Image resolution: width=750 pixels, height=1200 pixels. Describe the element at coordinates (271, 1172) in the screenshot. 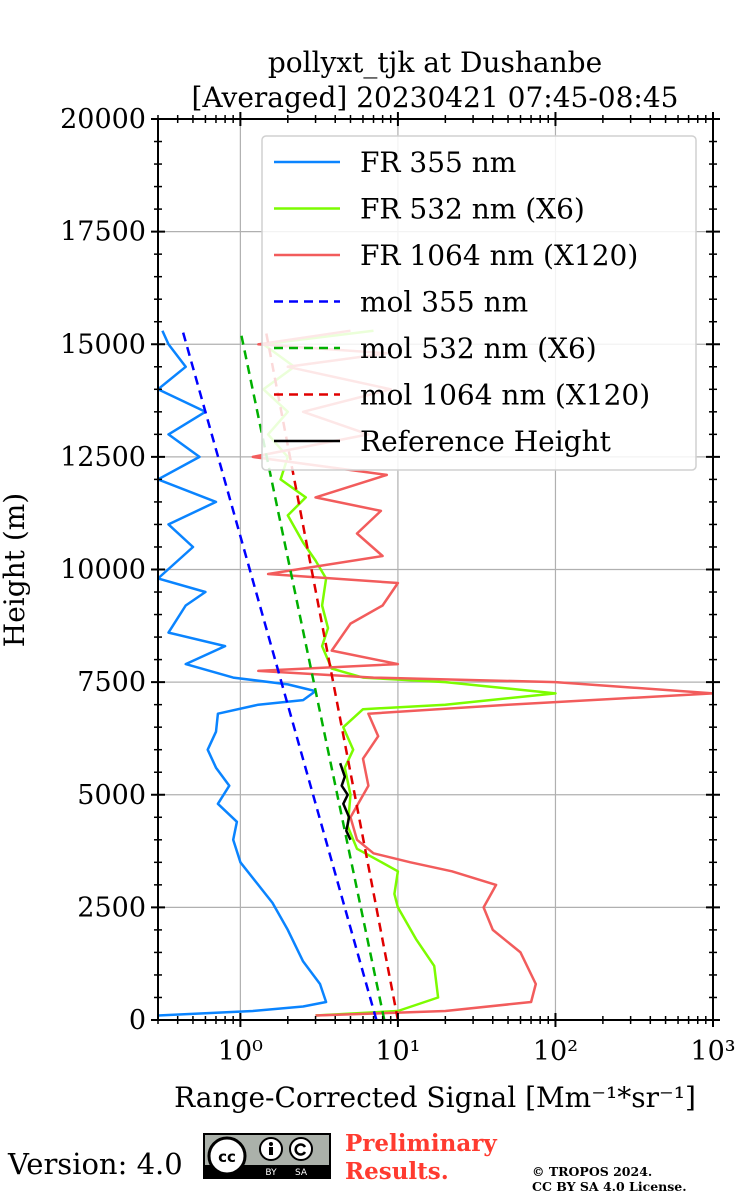

I see `svg-text: BY` at that location.